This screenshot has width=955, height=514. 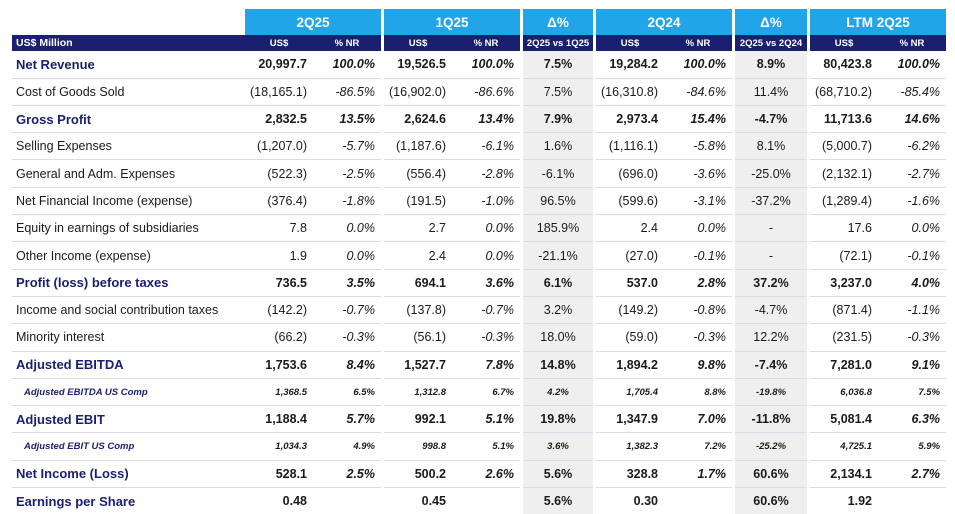 I want to click on value-cell: 1,312.8, so click(x=418, y=392).